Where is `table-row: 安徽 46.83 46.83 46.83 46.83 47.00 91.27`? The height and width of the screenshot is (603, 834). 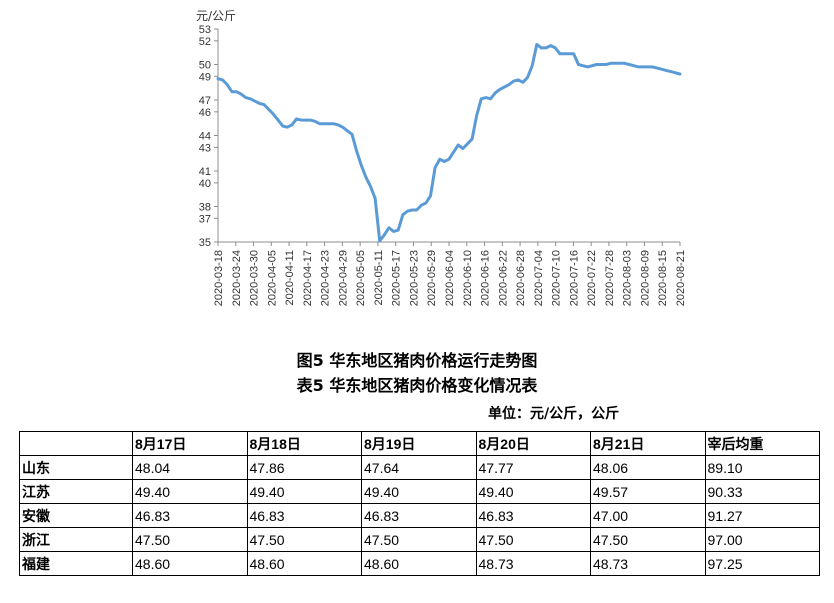
table-row: 安徽 46.83 46.83 46.83 46.83 47.00 91.27 is located at coordinates (419, 515).